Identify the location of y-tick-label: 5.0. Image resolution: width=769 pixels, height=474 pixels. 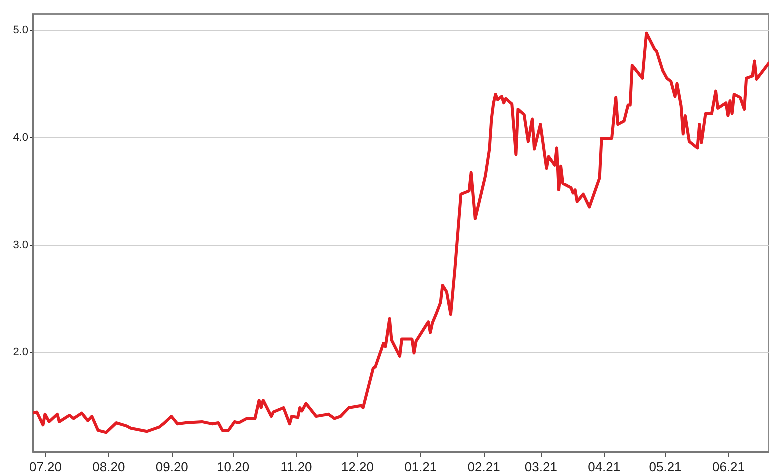
(20, 30).